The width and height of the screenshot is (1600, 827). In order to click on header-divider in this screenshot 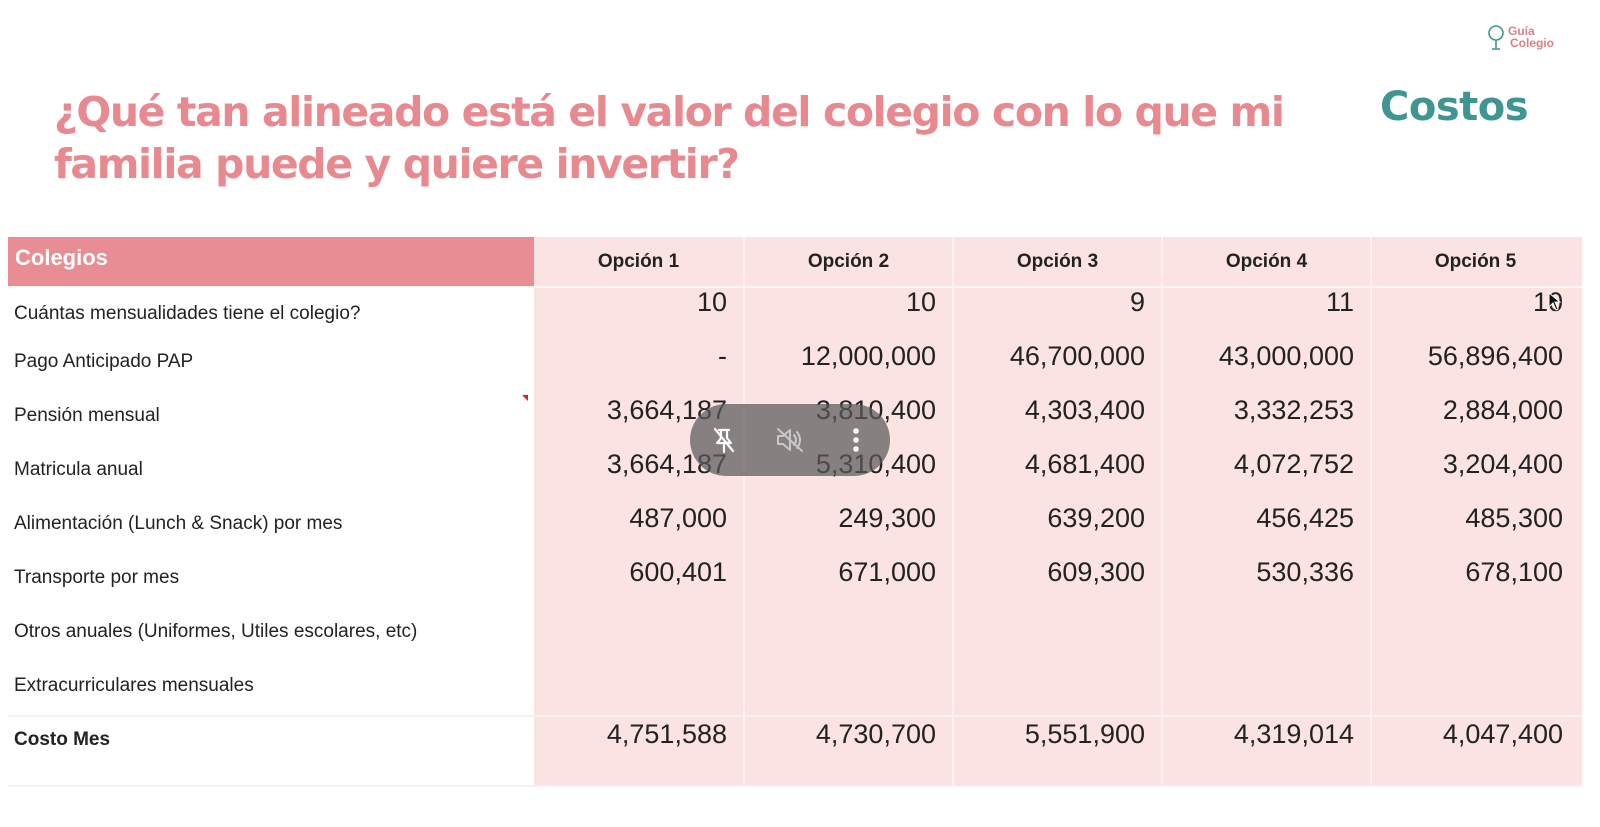, I will do `click(795, 287)`.